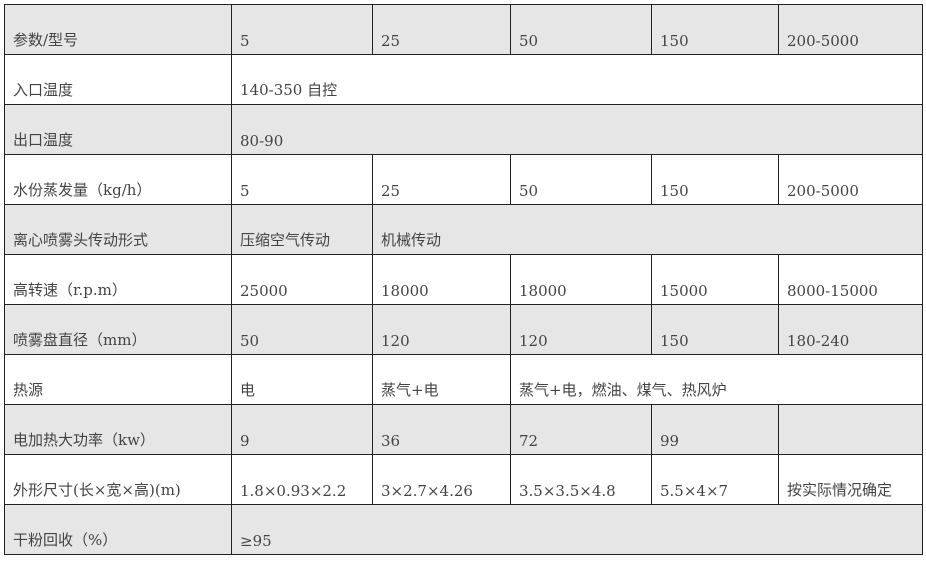 The width and height of the screenshot is (926, 568). What do you see at coordinates (118, 79) in the screenshot?
I see `row-label: 入口温度` at bounding box center [118, 79].